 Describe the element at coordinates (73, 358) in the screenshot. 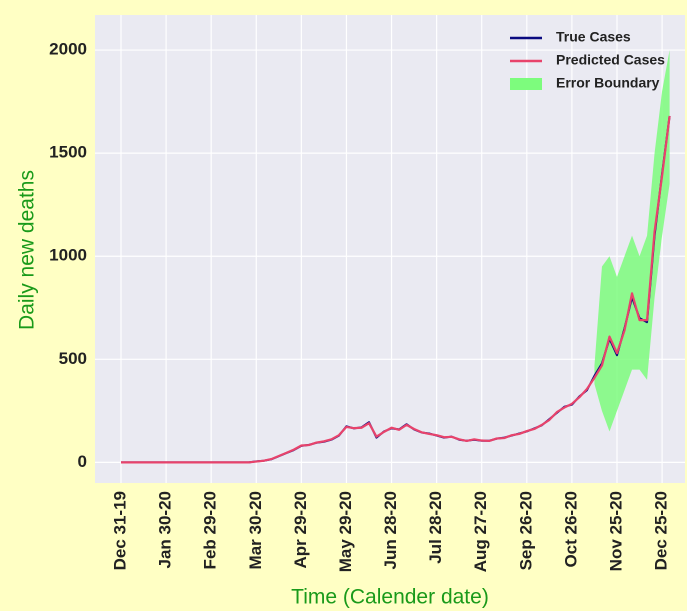

I see `y-tick-label: 500` at that location.